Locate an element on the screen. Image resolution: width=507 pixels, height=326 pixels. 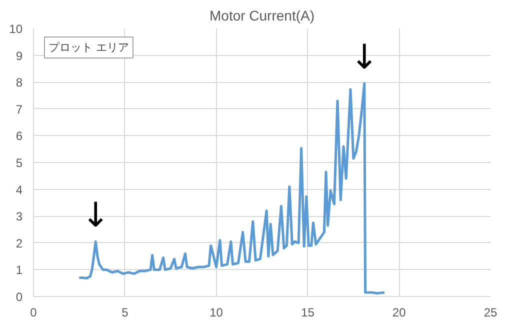
x-tick-label: 25 is located at coordinates (491, 313).